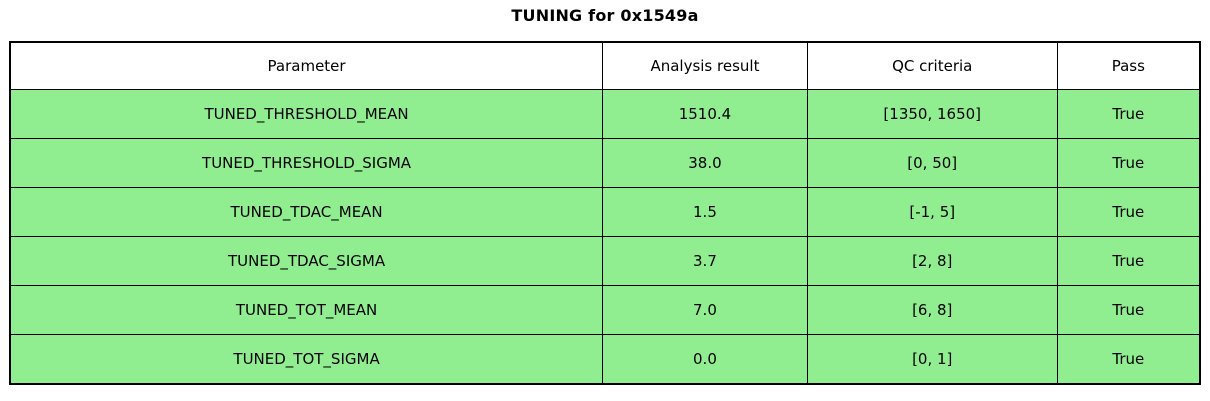 This screenshot has width=1210, height=401. I want to click on cell-parameter: TUNED_TDAC_SIGMA, so click(306, 261).